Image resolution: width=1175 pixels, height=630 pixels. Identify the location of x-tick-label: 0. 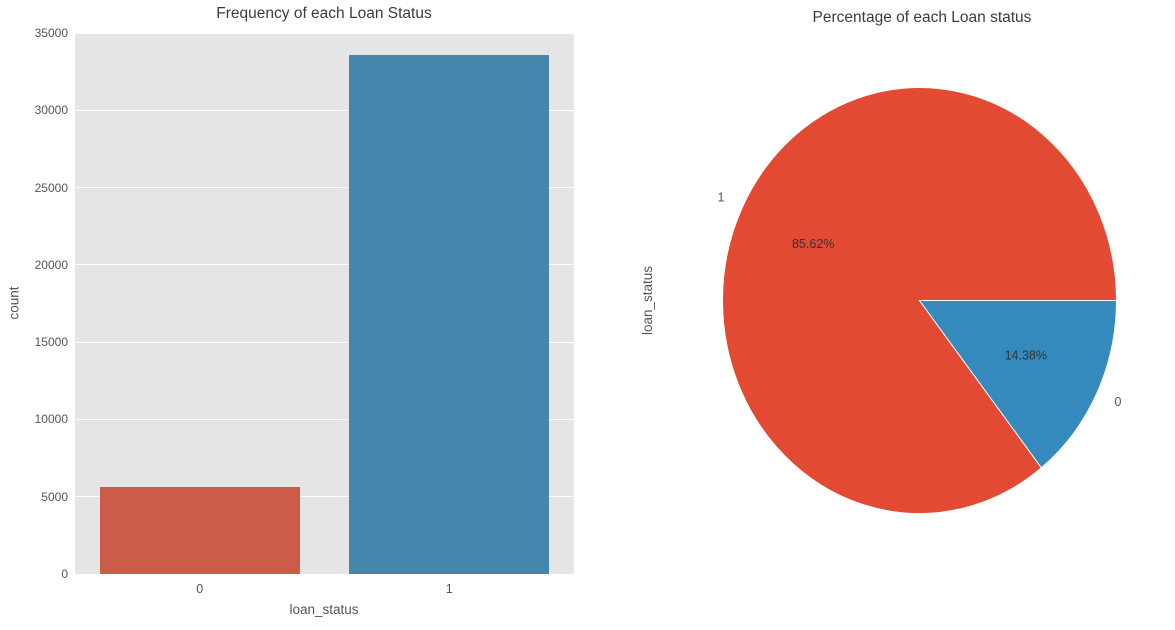
(200, 589).